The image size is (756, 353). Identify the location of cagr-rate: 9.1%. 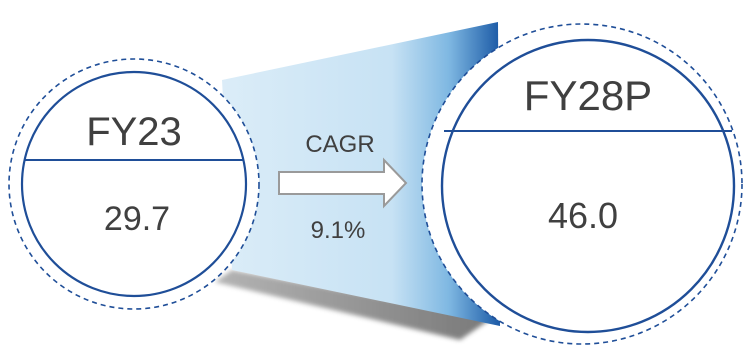
(338, 230).